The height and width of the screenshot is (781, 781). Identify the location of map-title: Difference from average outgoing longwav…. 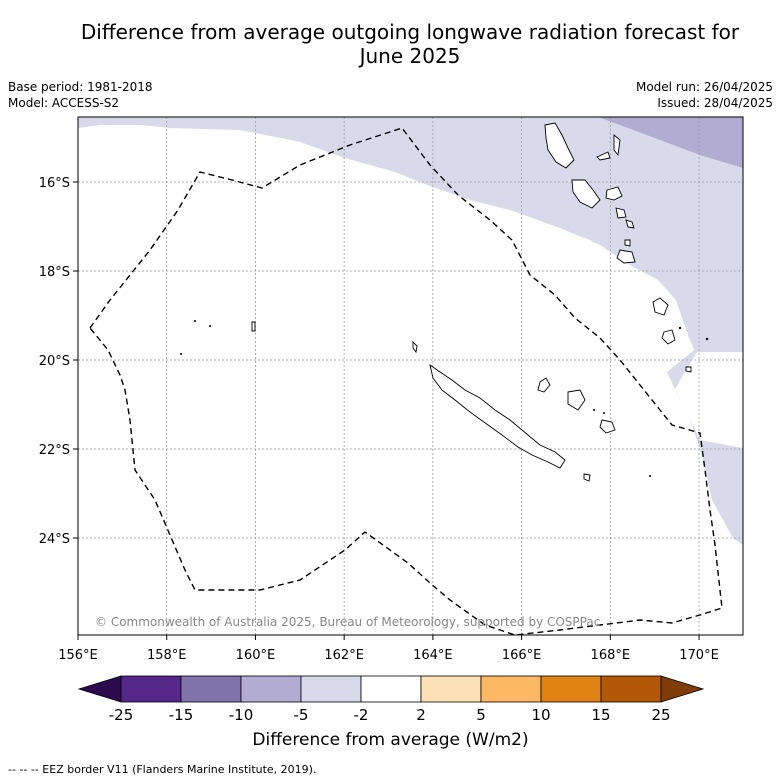
(410, 44).